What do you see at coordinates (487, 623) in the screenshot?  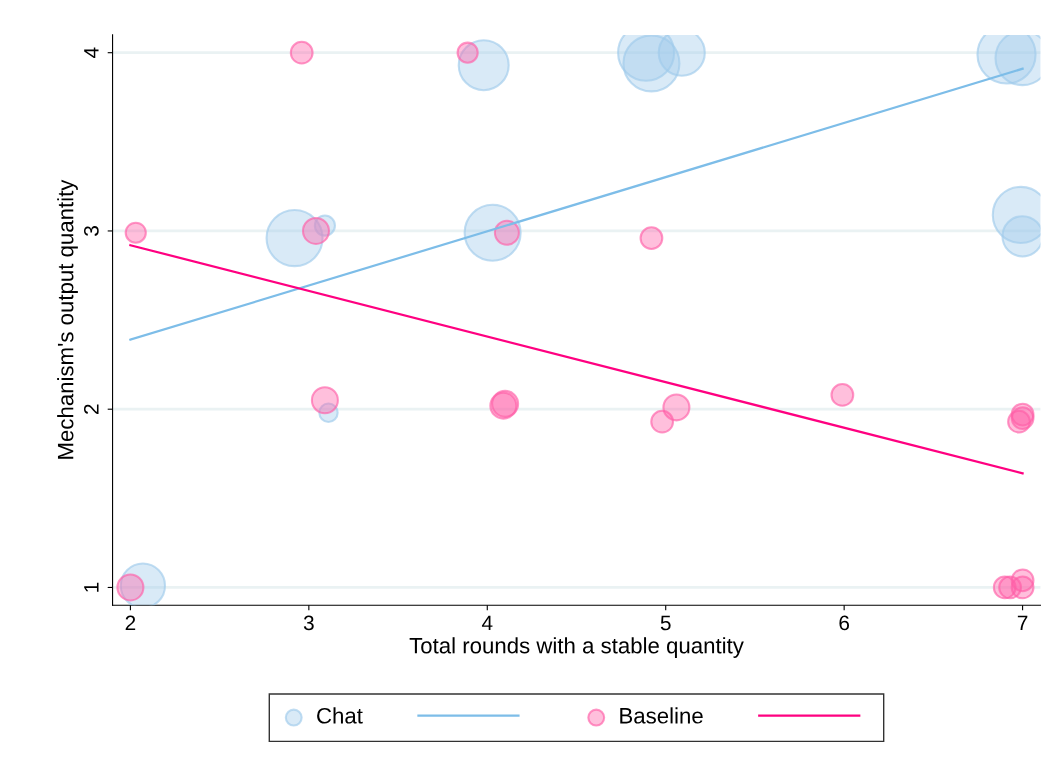 I see `x-tick-label: 4` at bounding box center [487, 623].